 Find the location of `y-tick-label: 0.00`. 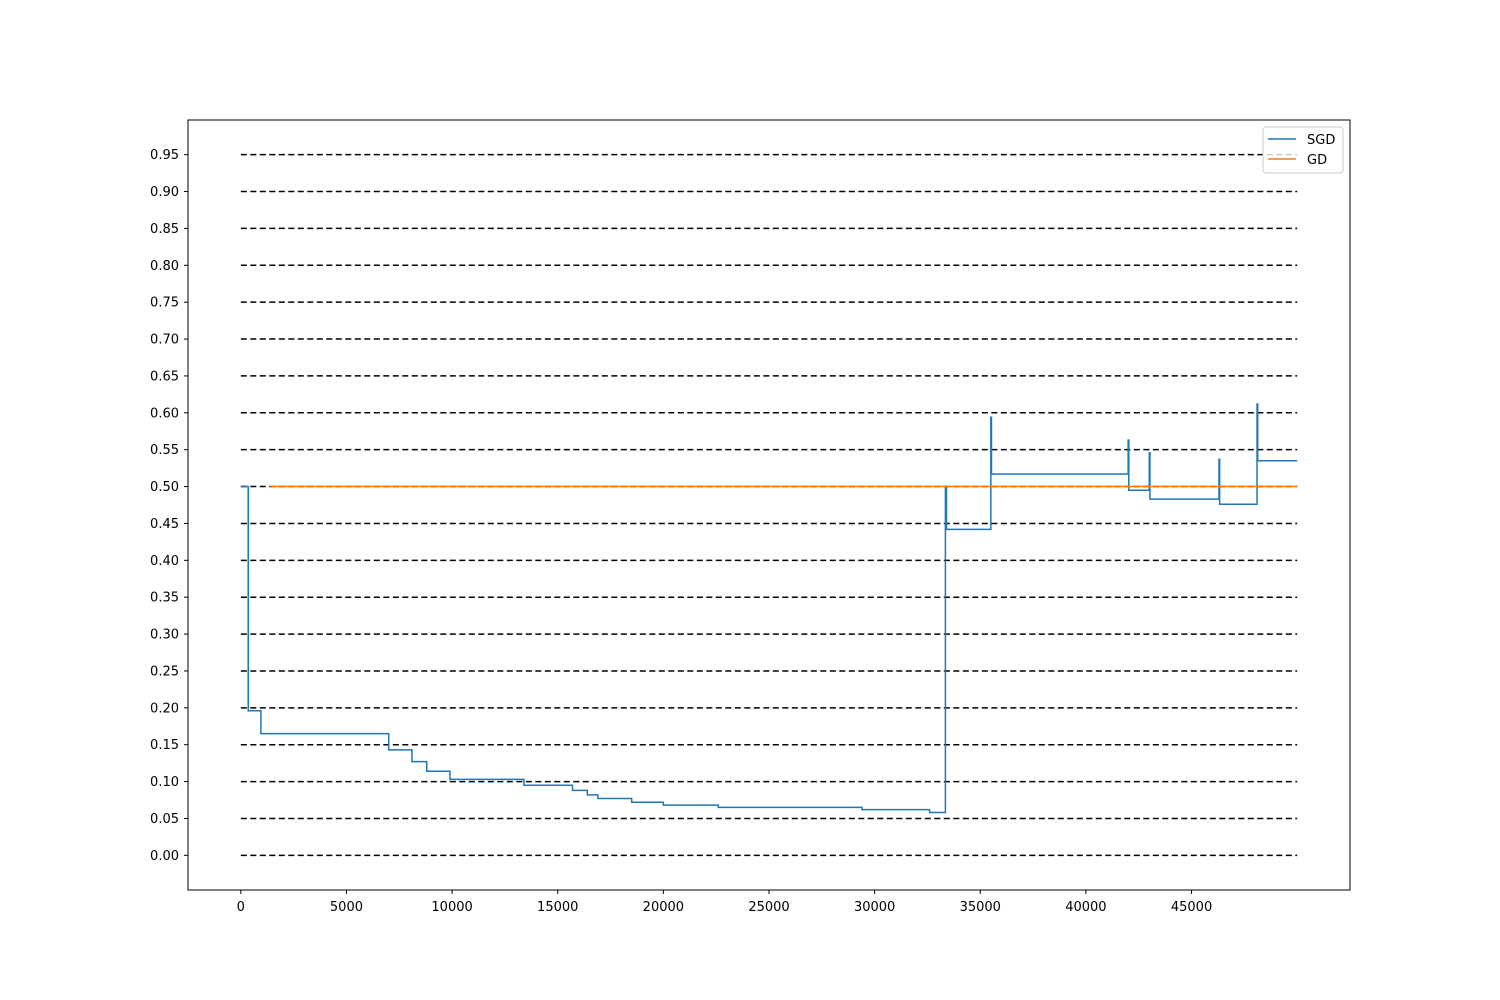

y-tick-label: 0.00 is located at coordinates (164, 856).